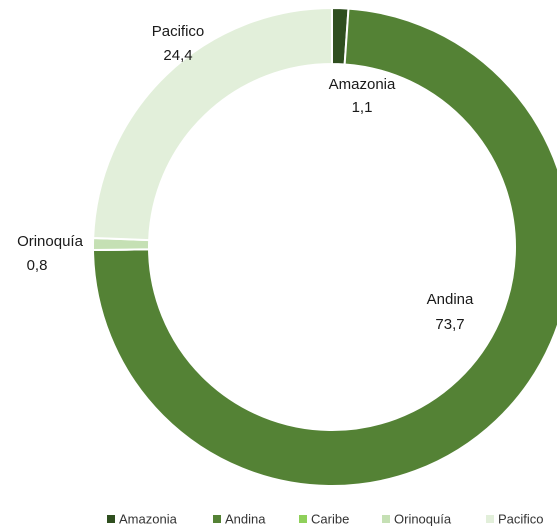 Image resolution: width=557 pixels, height=531 pixels. What do you see at coordinates (521, 518) in the screenshot?
I see `legend-label: Pacifico` at bounding box center [521, 518].